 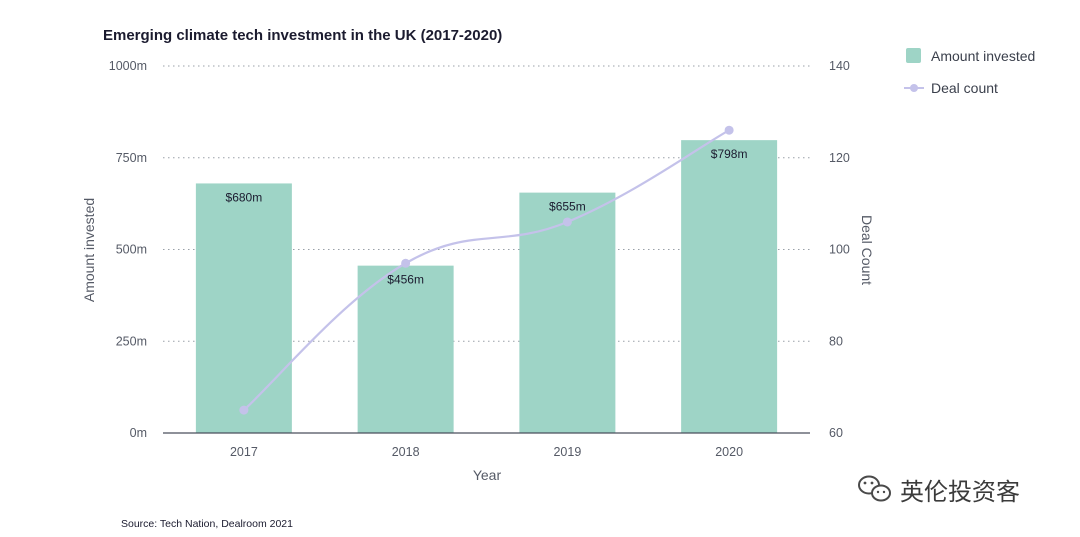 I want to click on x-tick-label: 2019, so click(x=567, y=452).